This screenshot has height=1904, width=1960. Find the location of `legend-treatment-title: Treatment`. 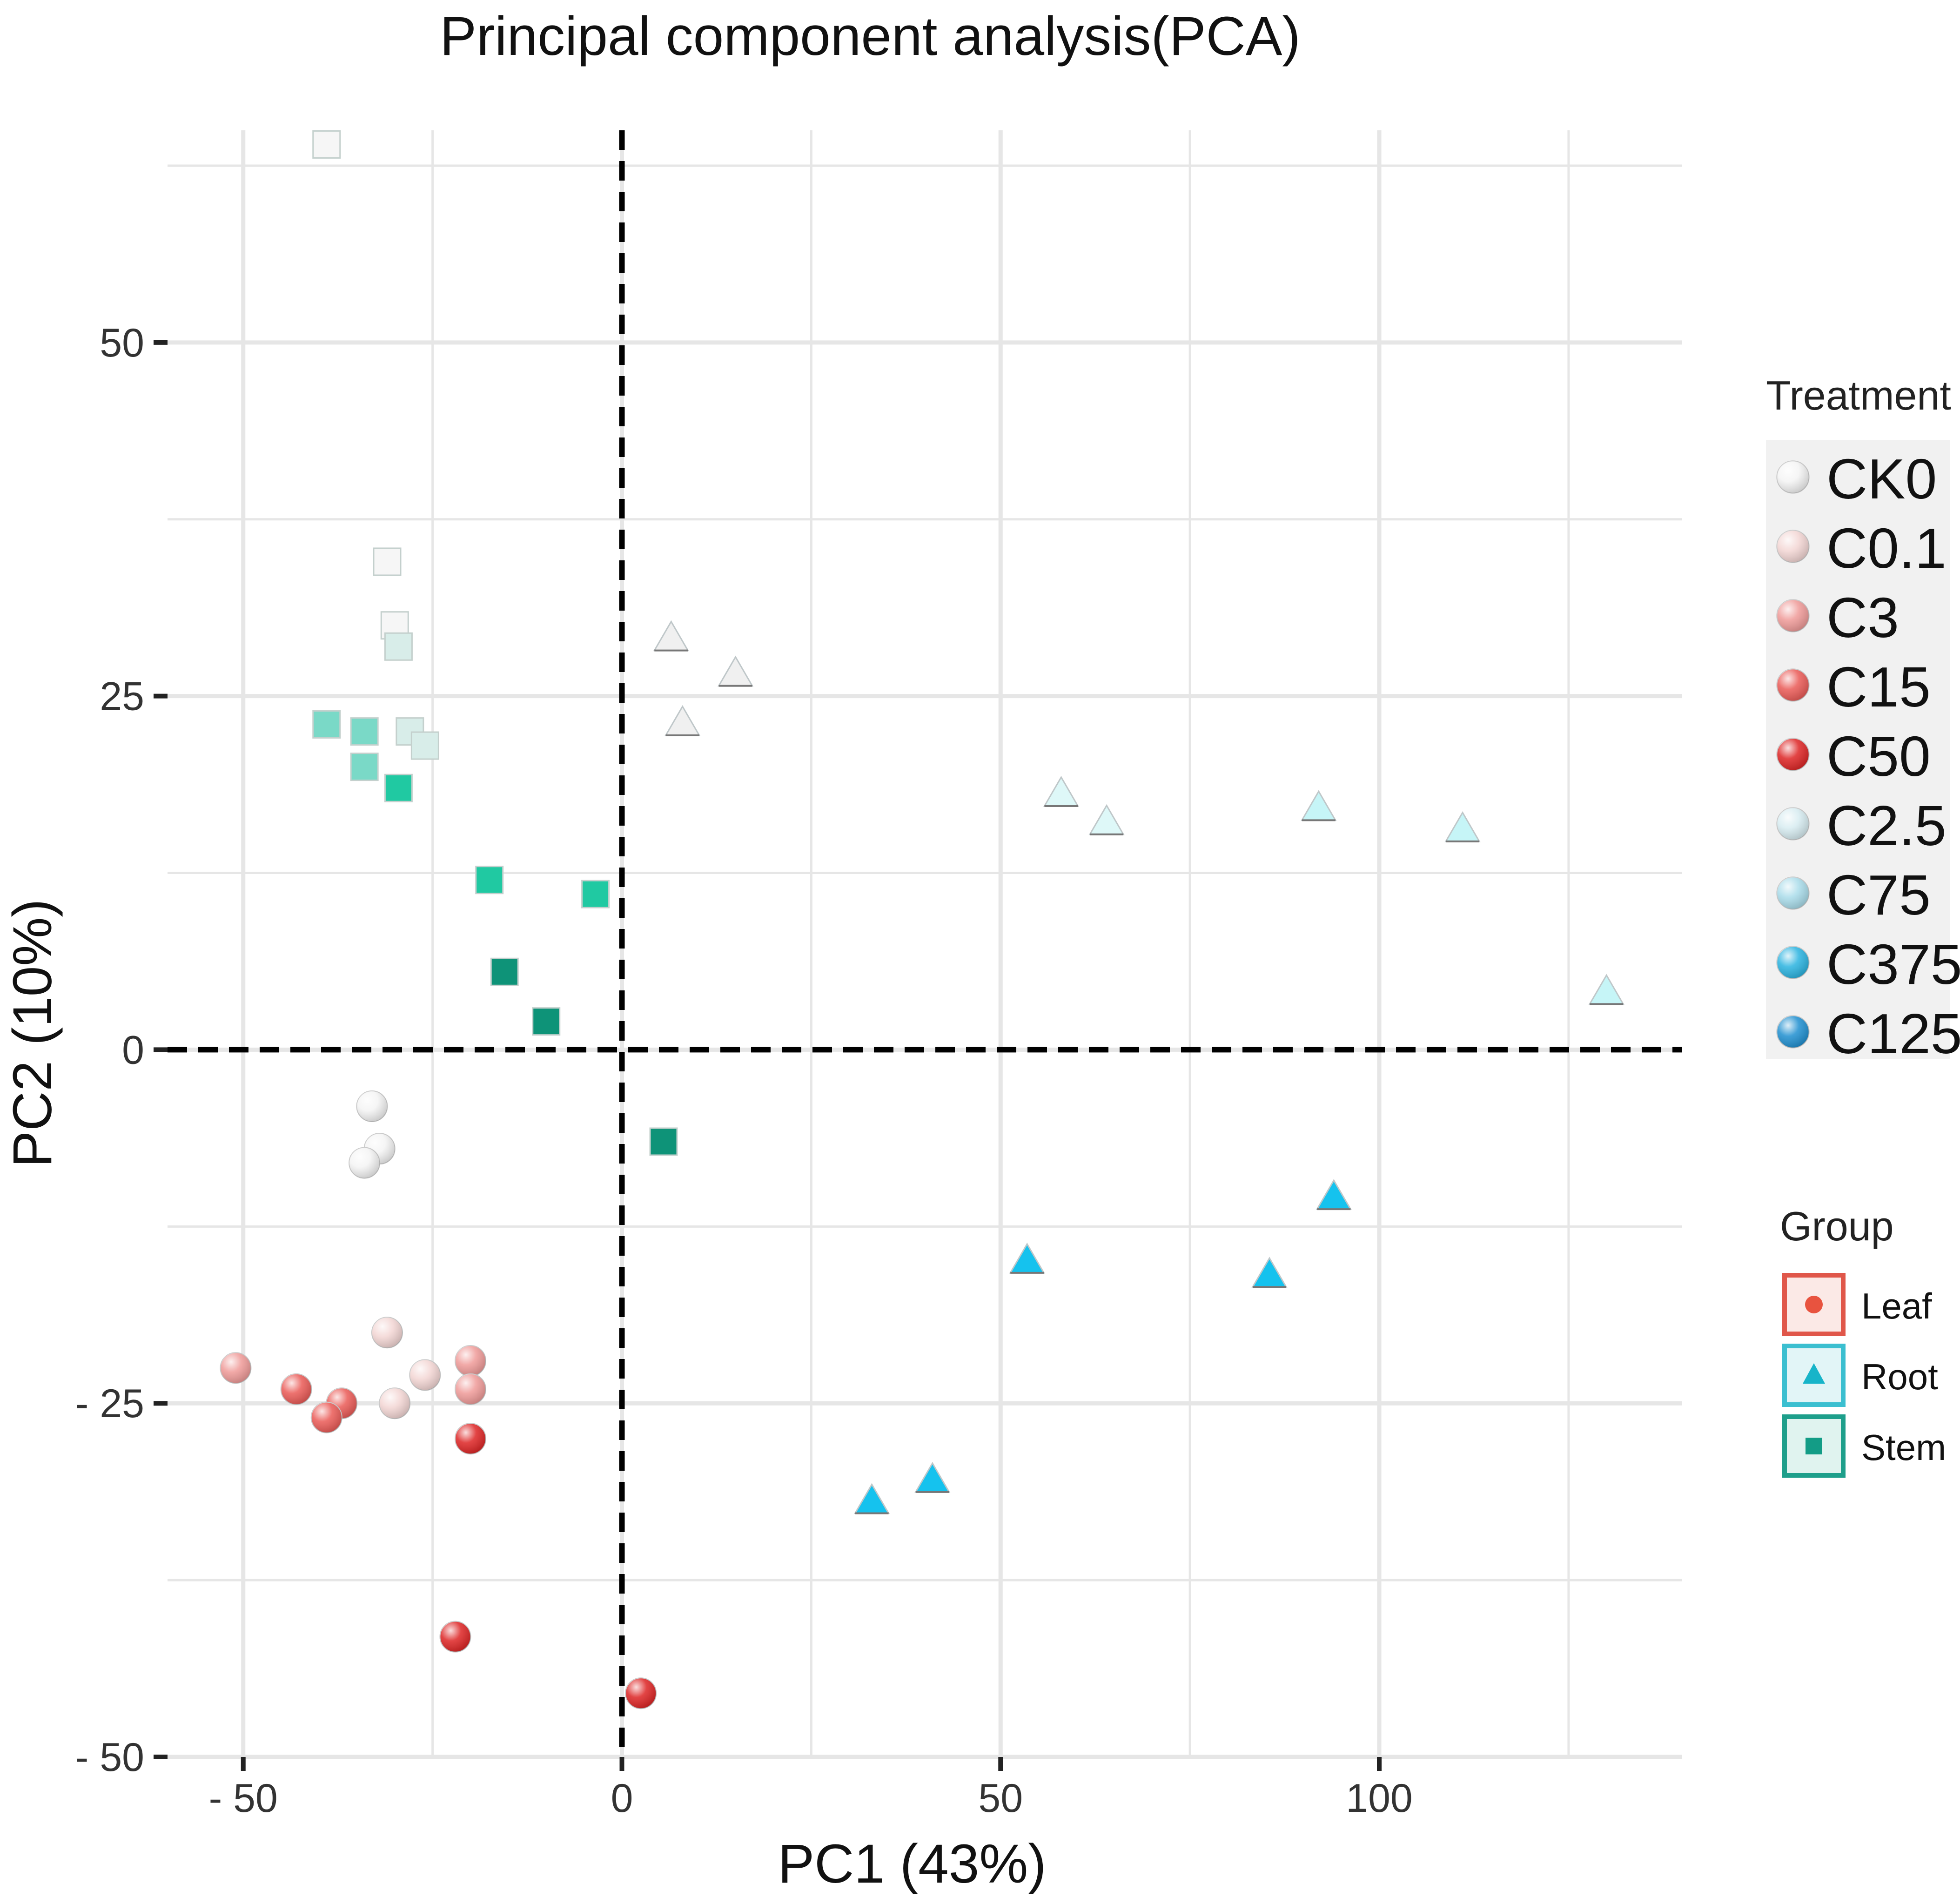

legend-treatment-title: Treatment is located at coordinates (1858, 395).